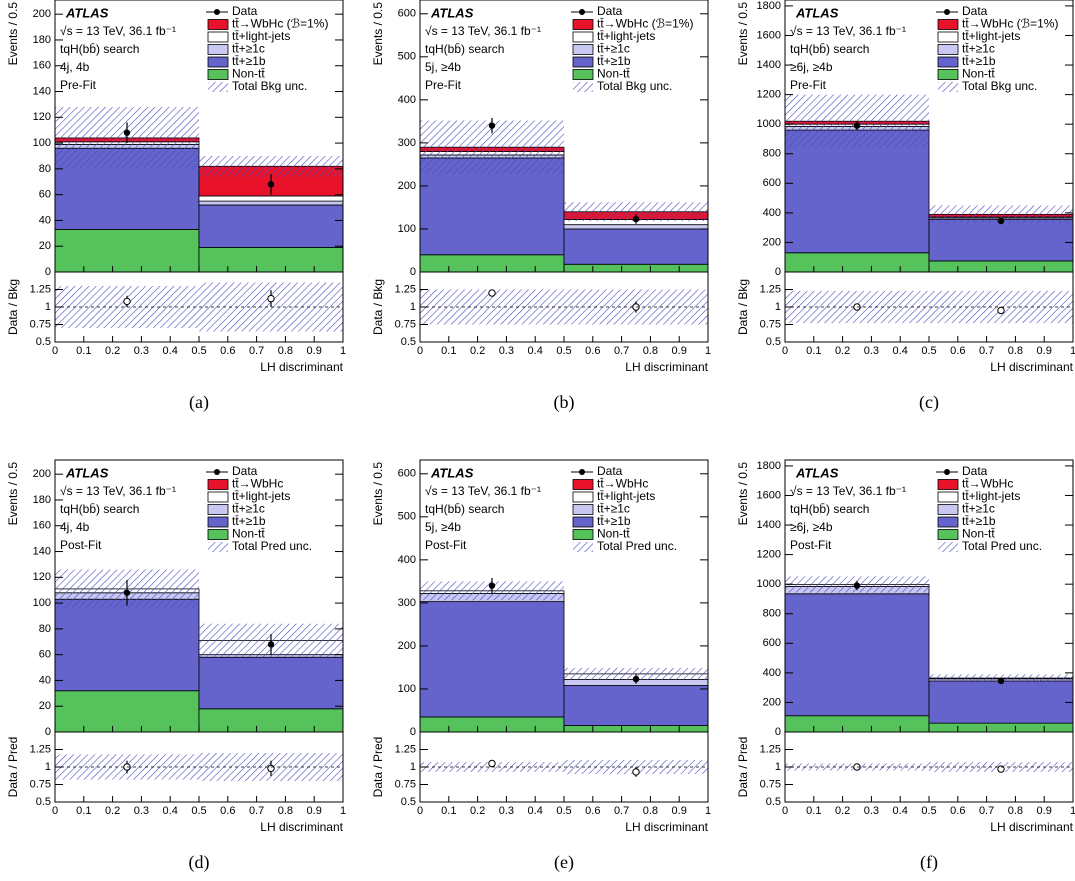 The width and height of the screenshot is (1075, 881). What do you see at coordinates (45, 169) in the screenshot?
I see `y-tick-label: 80` at bounding box center [45, 169].